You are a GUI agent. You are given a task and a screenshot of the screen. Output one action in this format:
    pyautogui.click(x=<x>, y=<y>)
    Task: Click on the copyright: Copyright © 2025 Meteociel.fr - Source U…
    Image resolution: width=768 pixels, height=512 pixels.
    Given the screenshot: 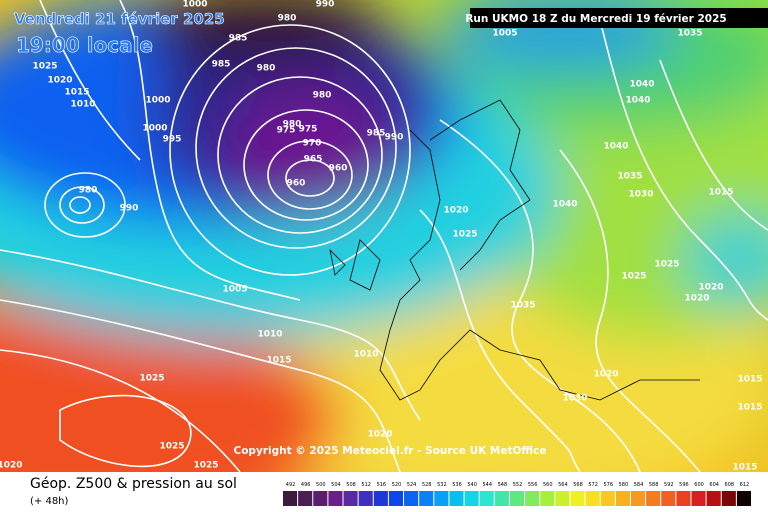 What is the action you would take?
    pyautogui.click(x=390, y=451)
    